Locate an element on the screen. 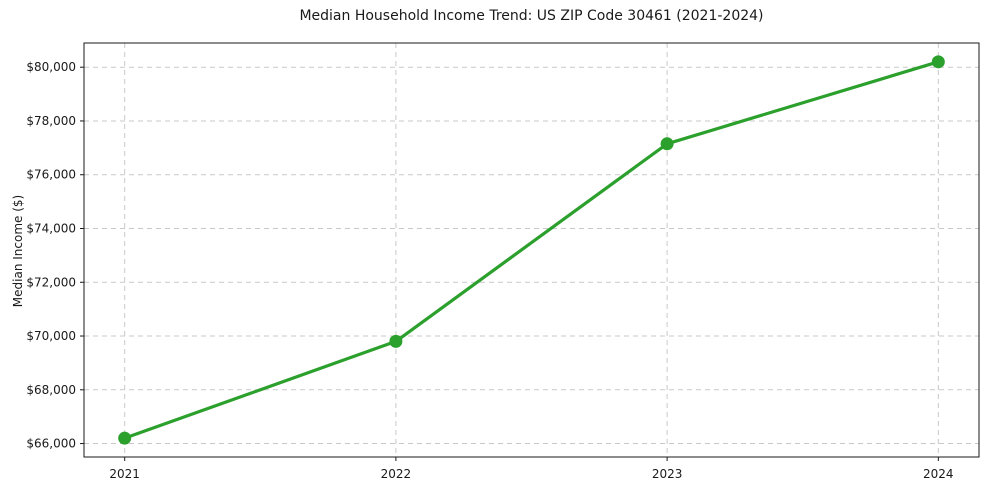 The height and width of the screenshot is (490, 989). y-tick-label: $74,000 is located at coordinates (51, 228).